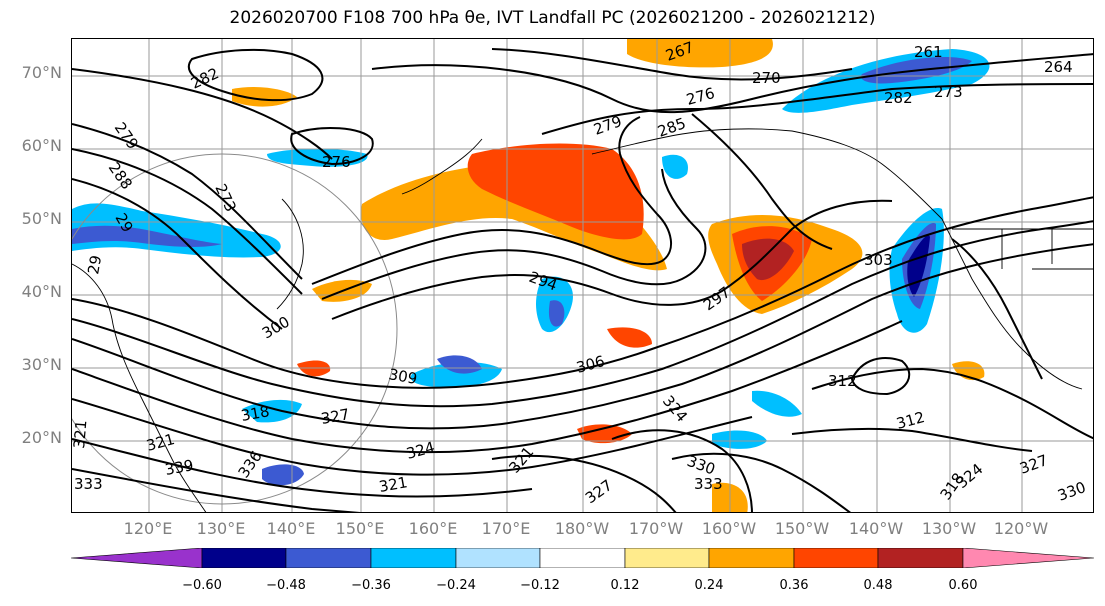 The image size is (1105, 606). Describe the element at coordinates (286, 585) in the screenshot. I see `colorbar-tick: −0.48` at that location.